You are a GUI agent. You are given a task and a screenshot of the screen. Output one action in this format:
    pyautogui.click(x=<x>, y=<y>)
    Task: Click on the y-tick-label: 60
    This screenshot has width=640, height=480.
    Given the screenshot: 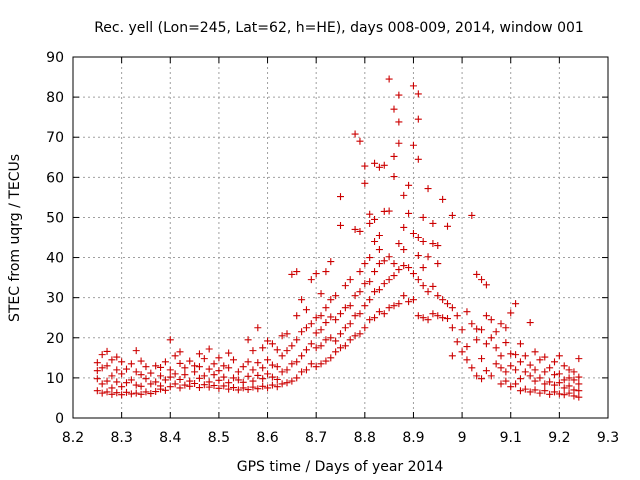 What is the action you would take?
    pyautogui.click(x=55, y=178)
    